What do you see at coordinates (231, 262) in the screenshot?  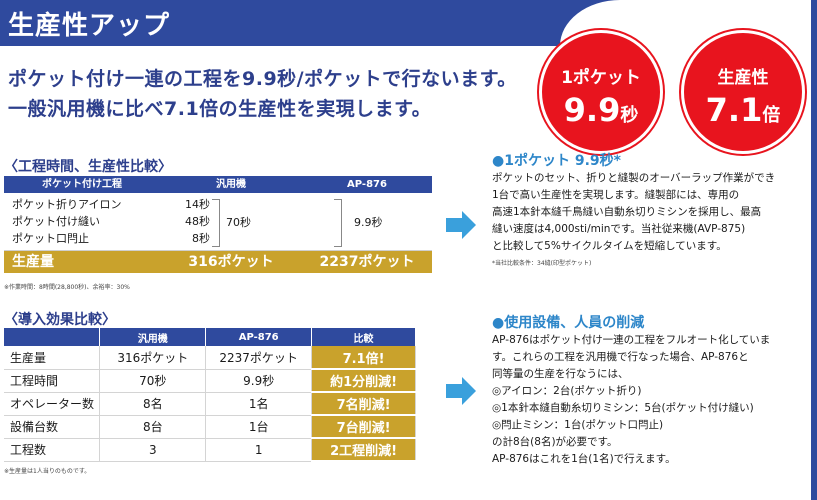 I see `output-general: 316ポケット` at bounding box center [231, 262].